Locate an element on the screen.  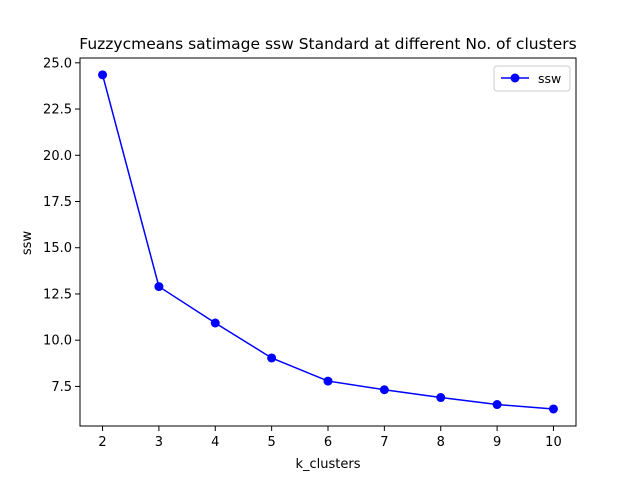
x-tick-label: 9 is located at coordinates (497, 442).